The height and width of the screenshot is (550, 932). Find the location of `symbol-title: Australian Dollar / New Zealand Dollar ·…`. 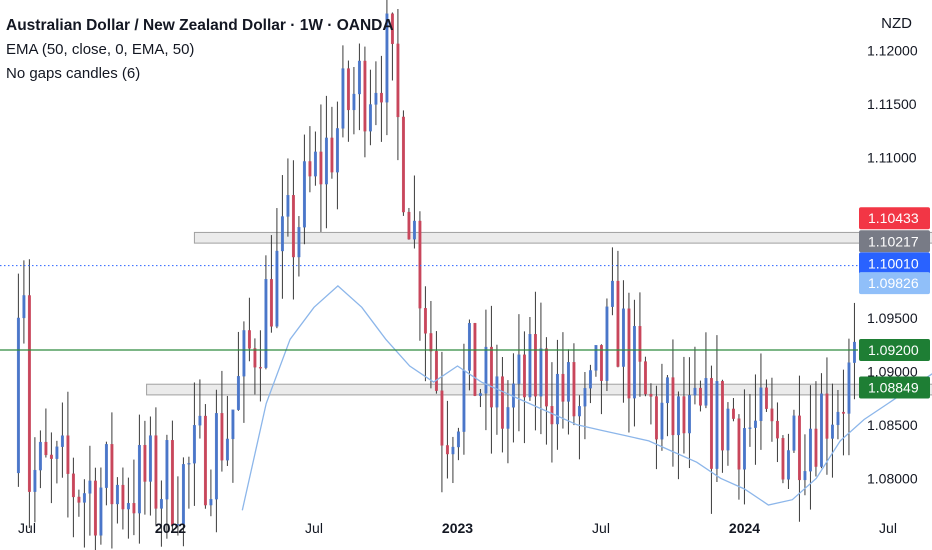

symbol-title: Australian Dollar / New Zealand Dollar ·… is located at coordinates (200, 25).